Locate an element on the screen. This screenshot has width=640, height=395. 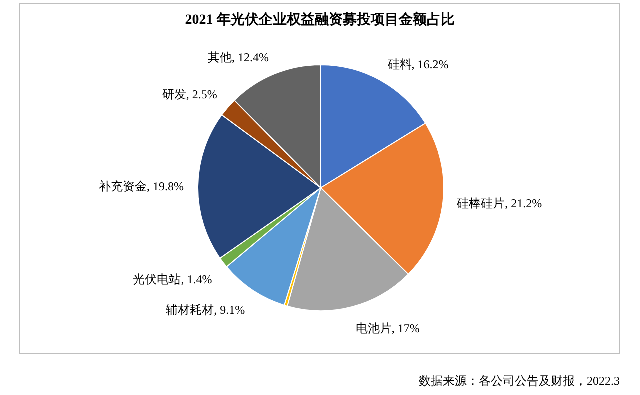
title: 2021 年光伏企业权益融资募投项目金额占比 is located at coordinates (320, 20).